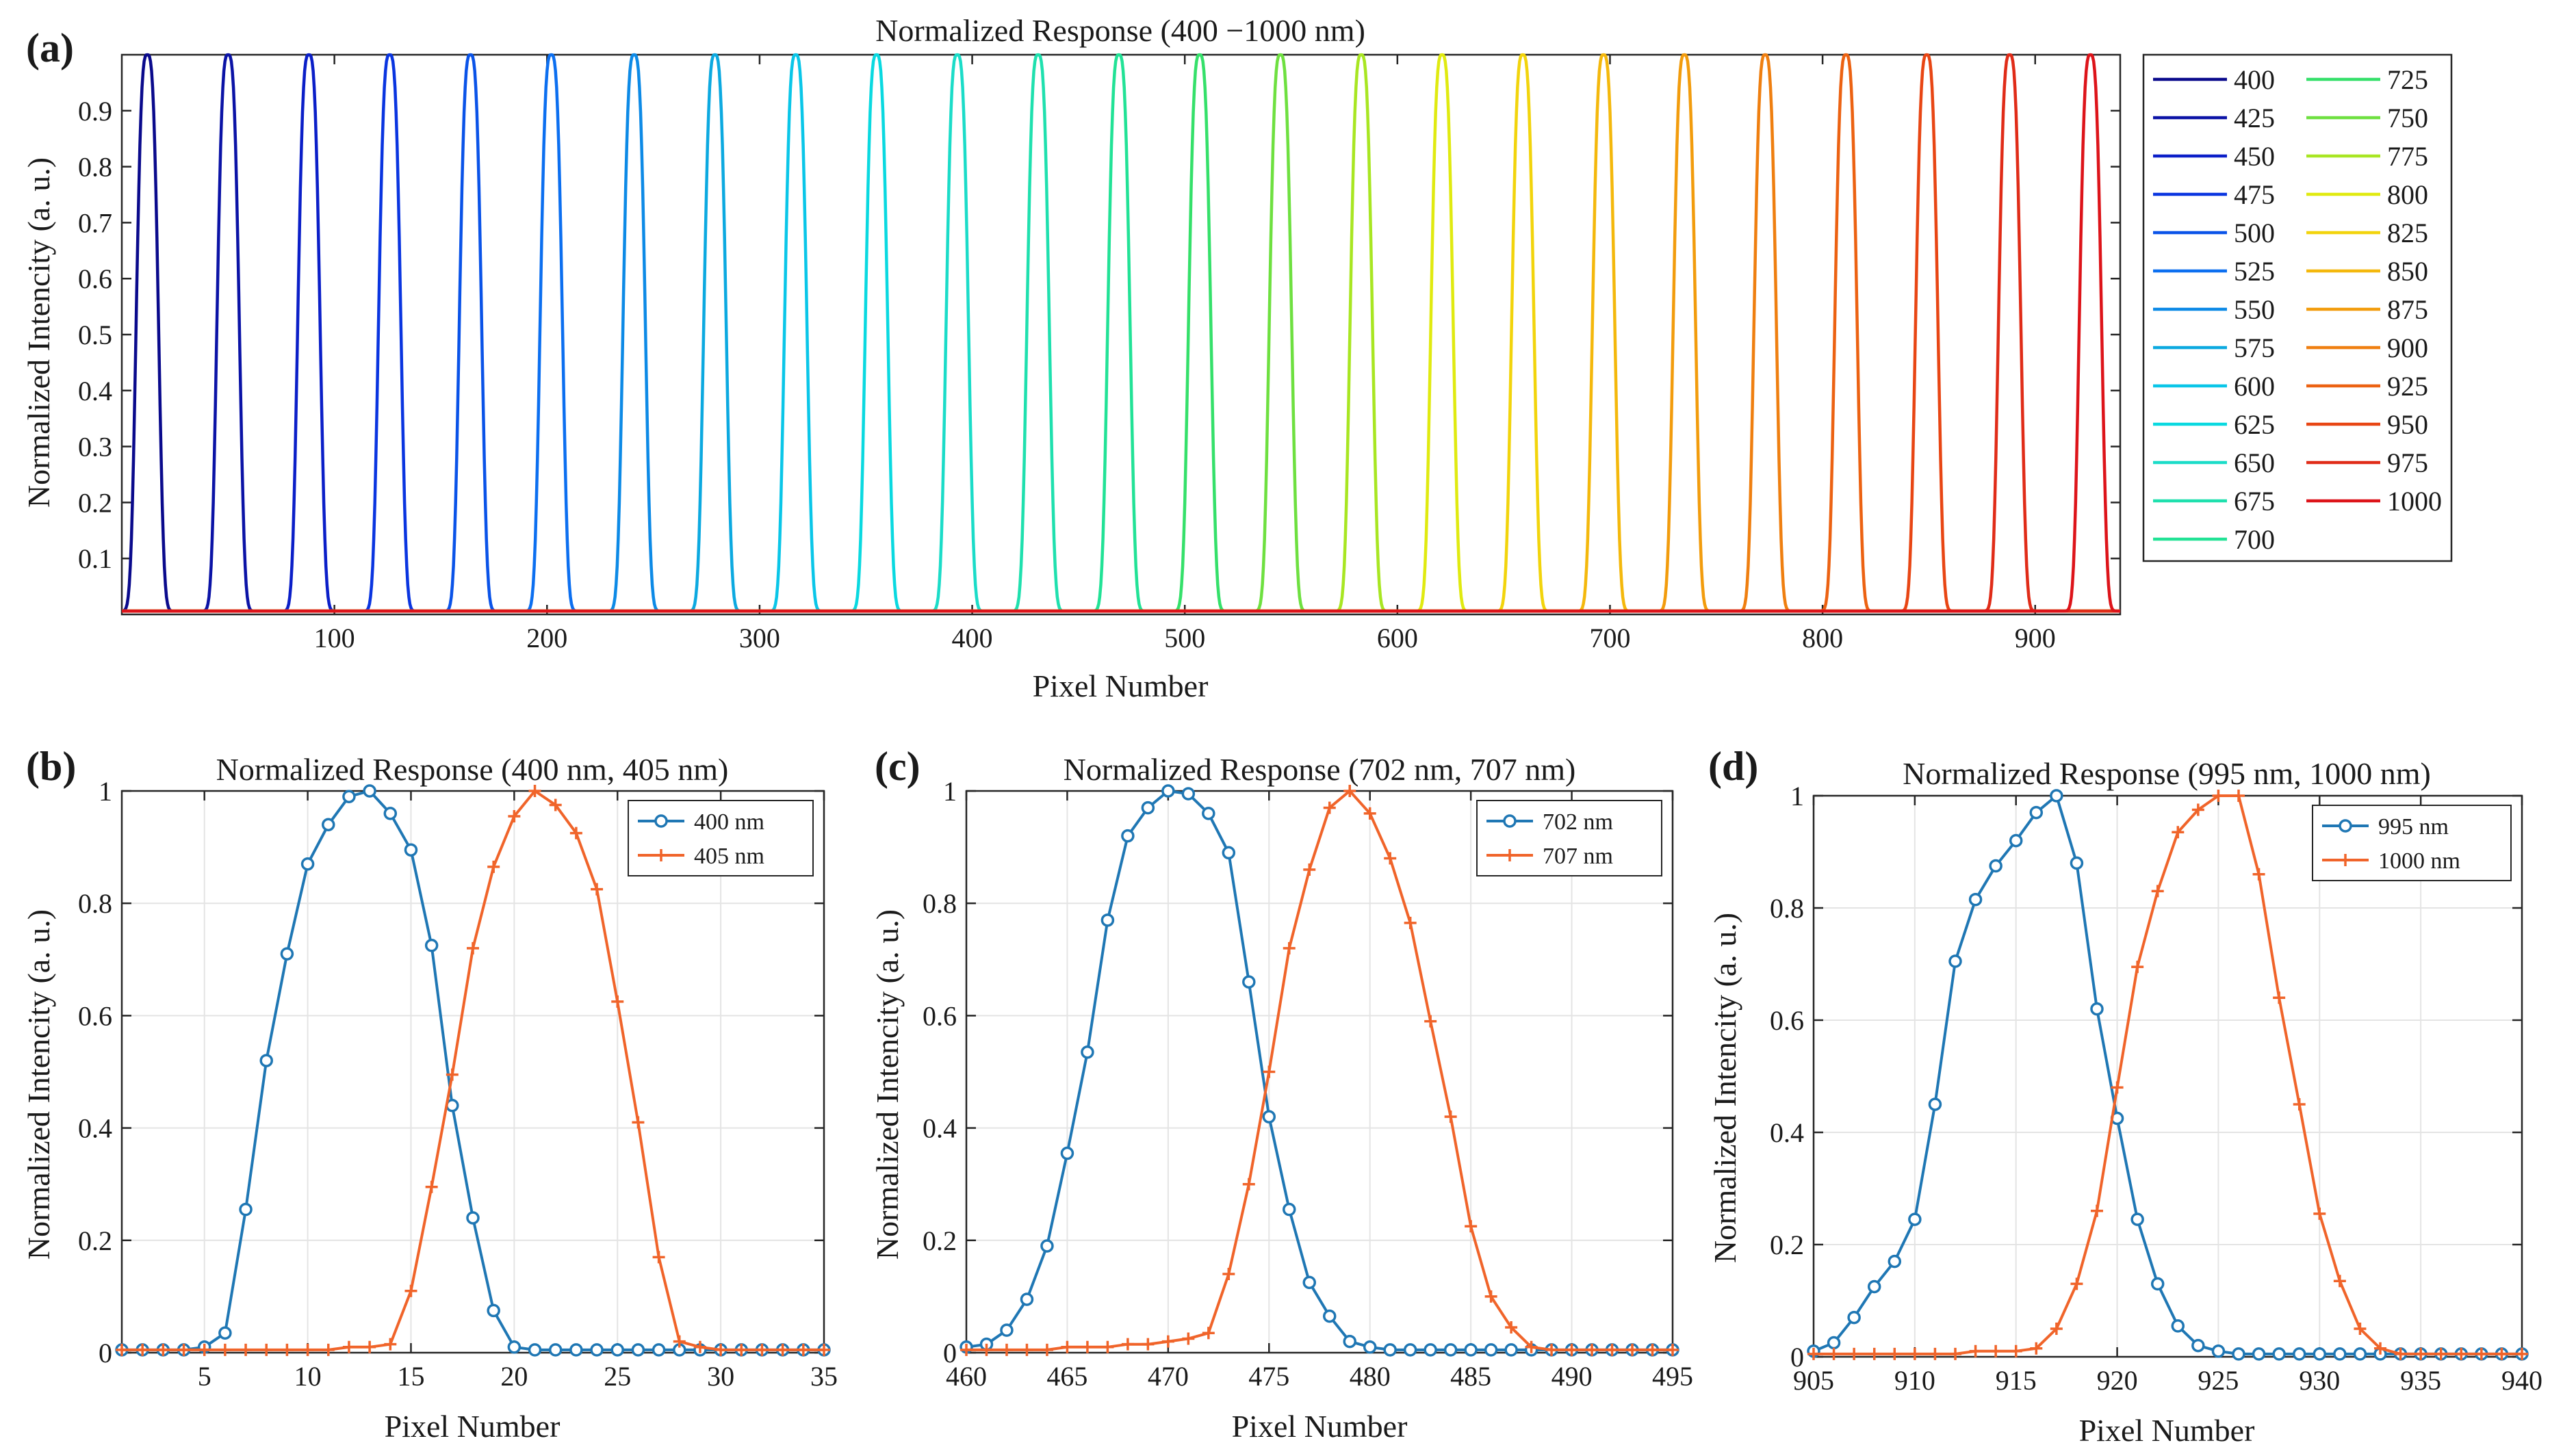  I want to click on chart-c-xtick-label: 480, so click(1370, 1376).